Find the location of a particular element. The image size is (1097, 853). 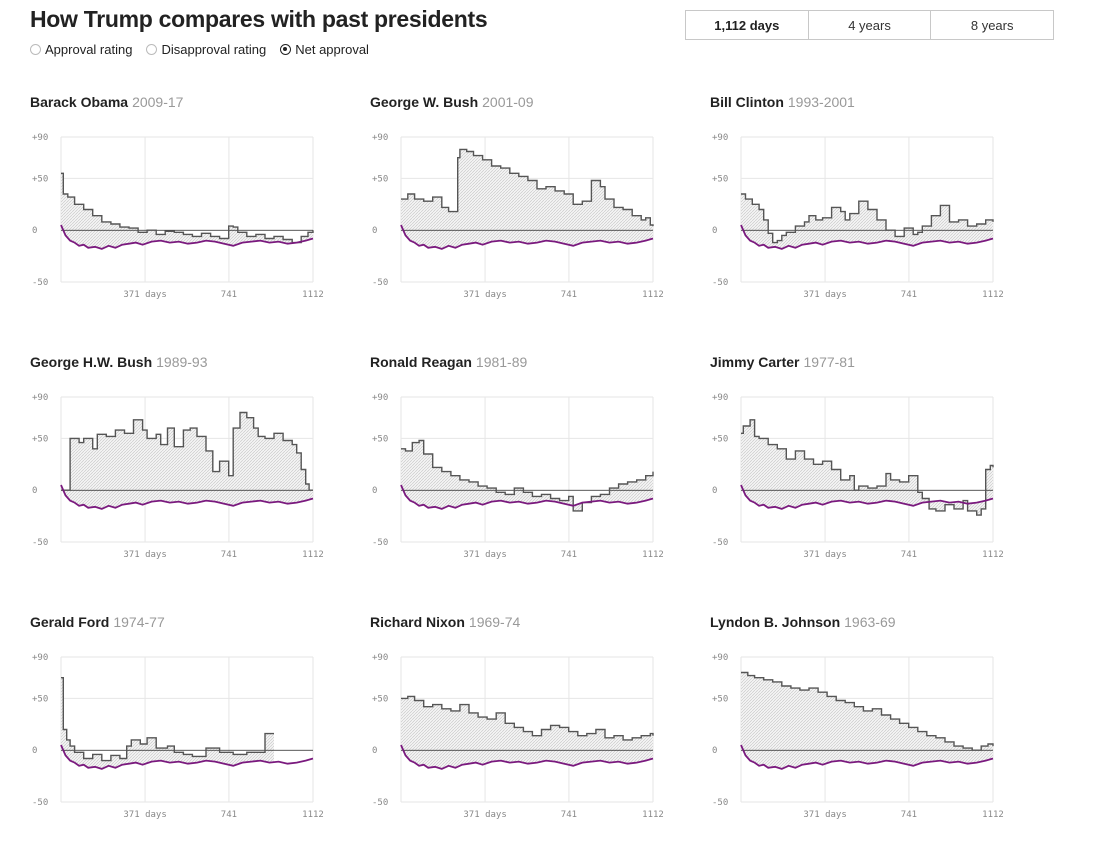

radio-button-checked-icon is located at coordinates (286, 49).